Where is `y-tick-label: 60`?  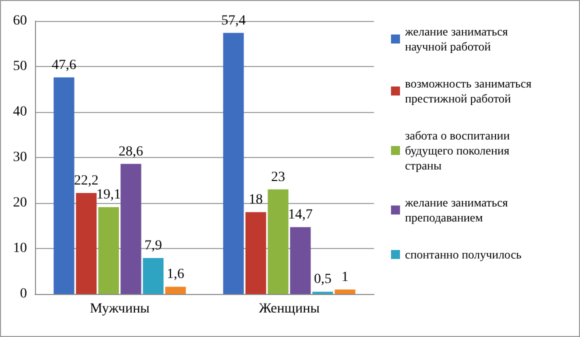 y-tick-label: 60 is located at coordinates (20, 21).